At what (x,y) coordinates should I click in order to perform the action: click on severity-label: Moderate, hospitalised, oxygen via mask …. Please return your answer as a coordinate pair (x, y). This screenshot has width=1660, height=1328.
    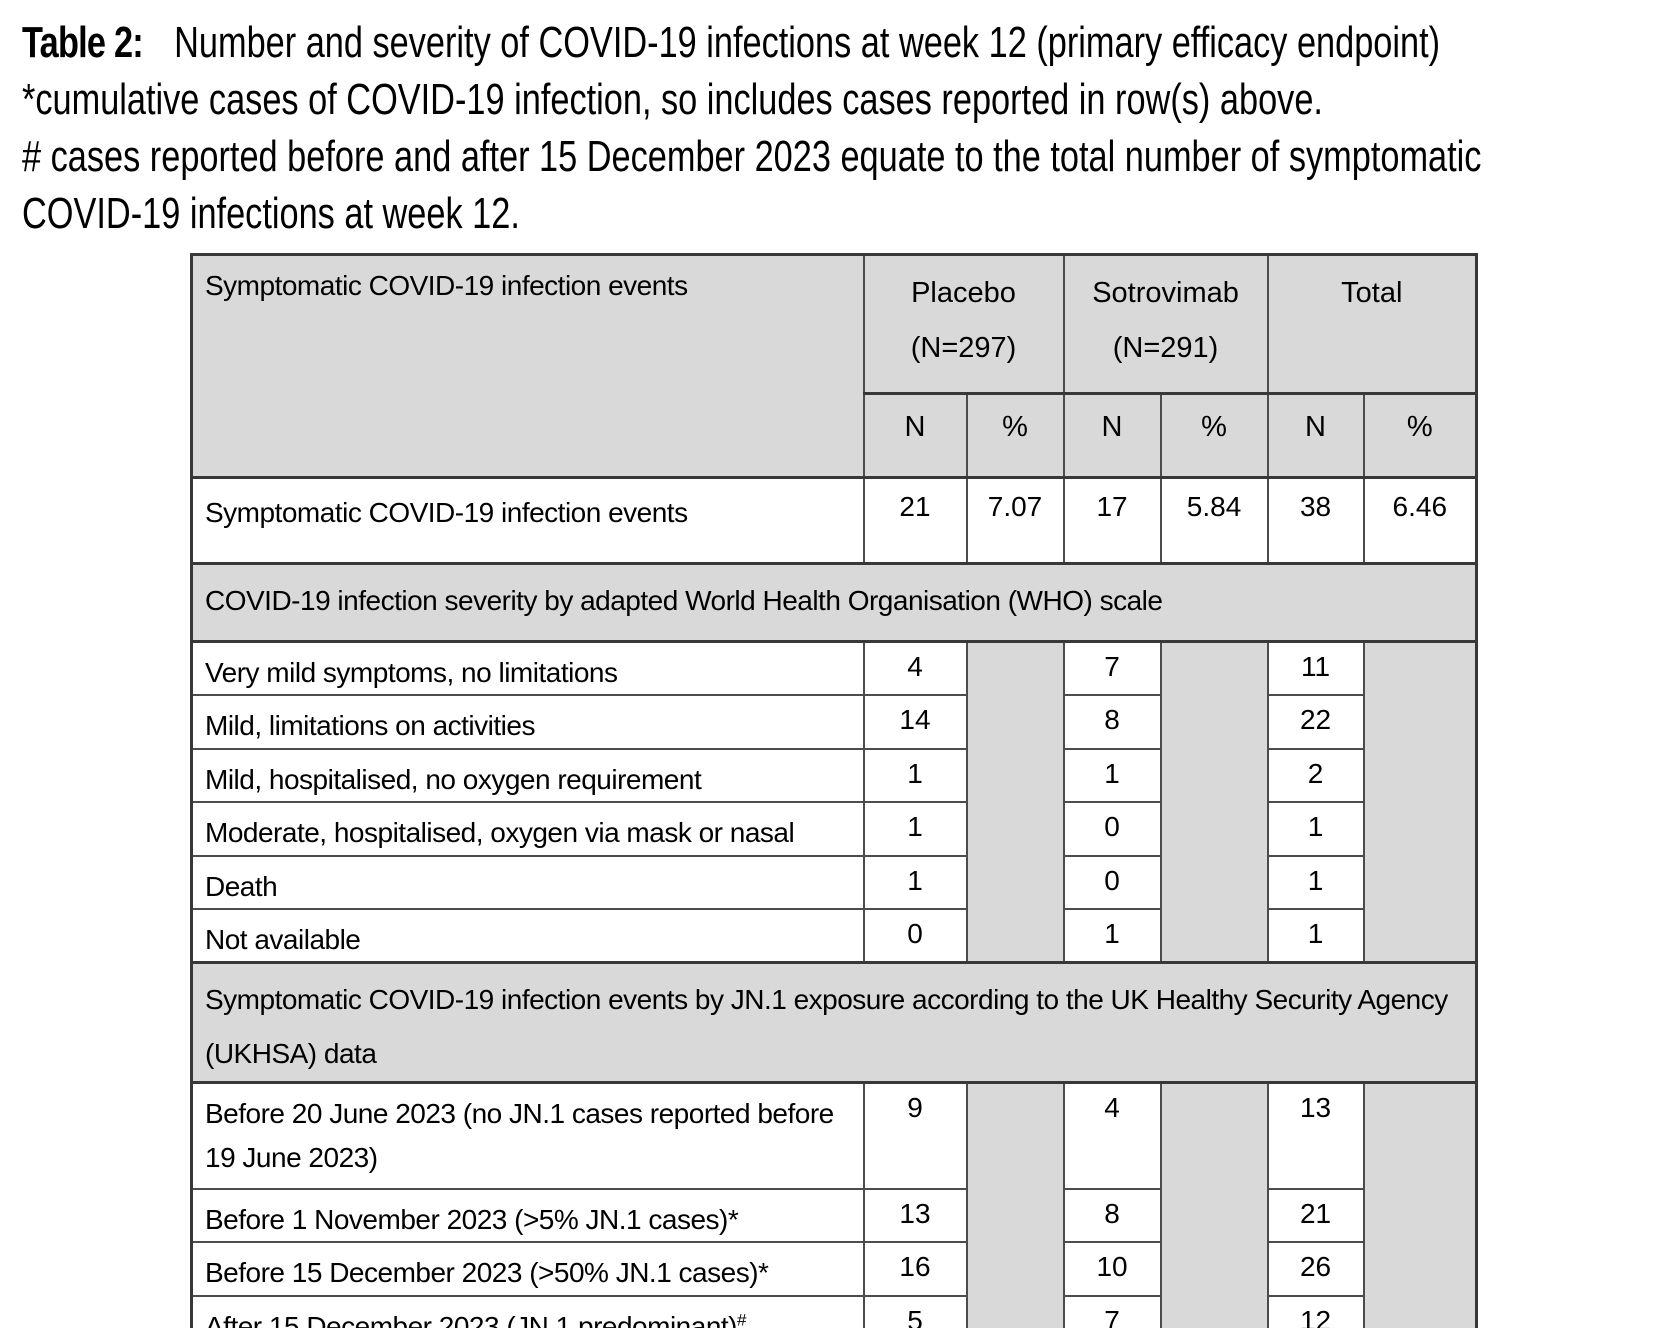
    Looking at the image, I should click on (527, 829).